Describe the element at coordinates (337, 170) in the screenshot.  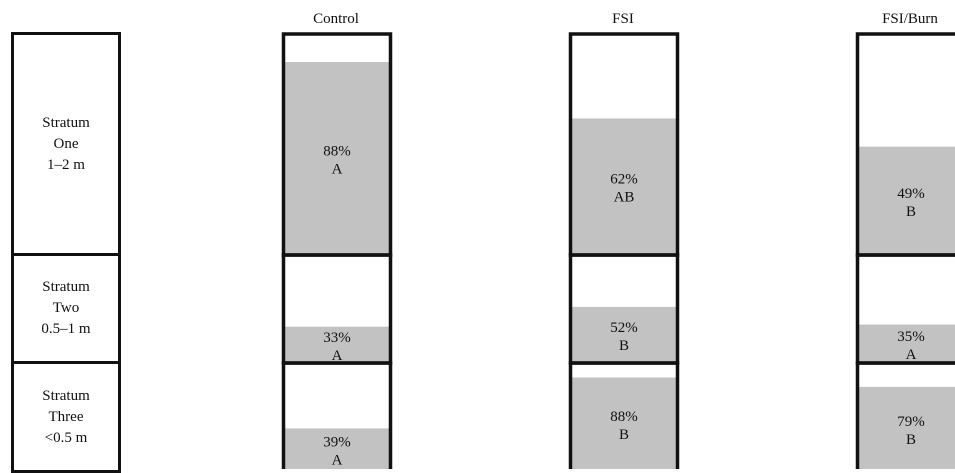
I see `stratum-one-control-letter-label: A` at that location.